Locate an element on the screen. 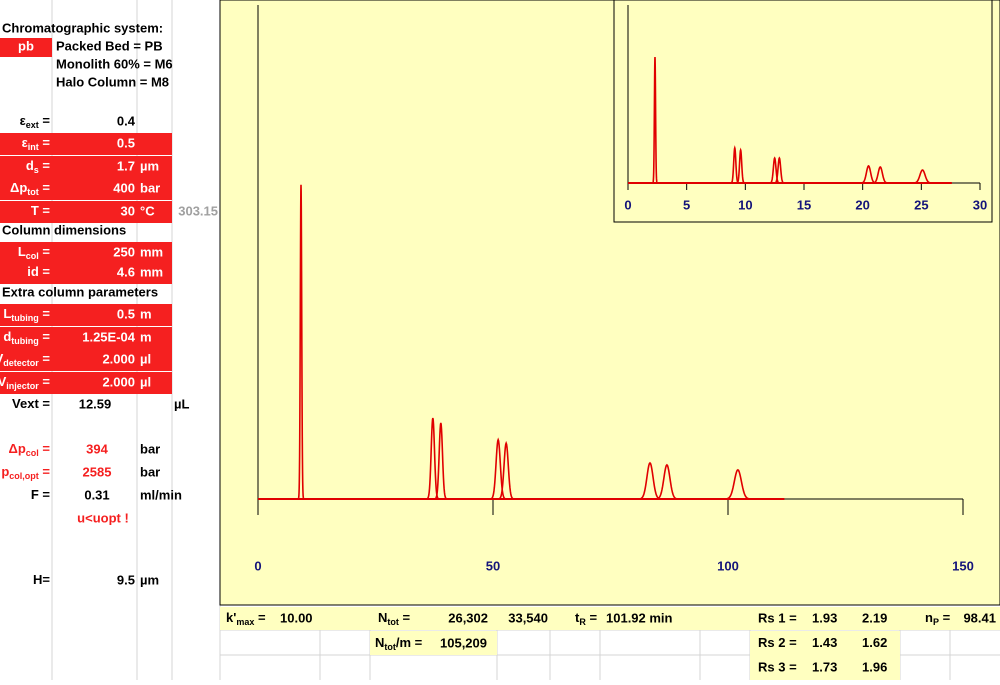 The image size is (1000, 685). param-unit: m is located at coordinates (146, 313).